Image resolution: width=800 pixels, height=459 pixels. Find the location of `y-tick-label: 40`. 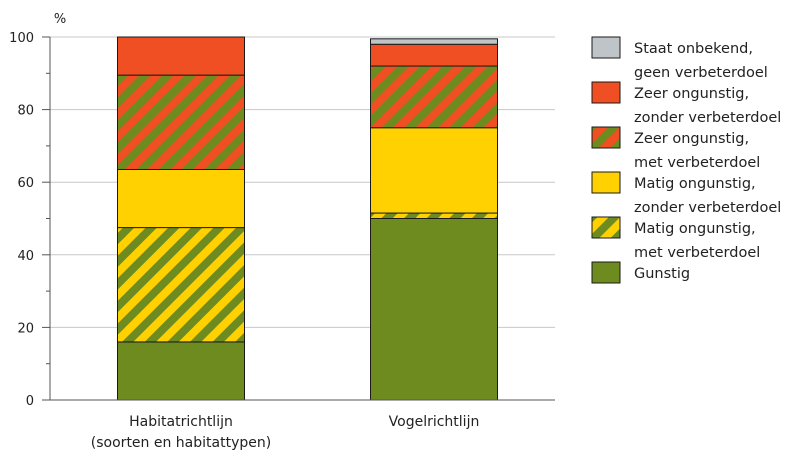

y-tick-label: 40 is located at coordinates (25, 256).